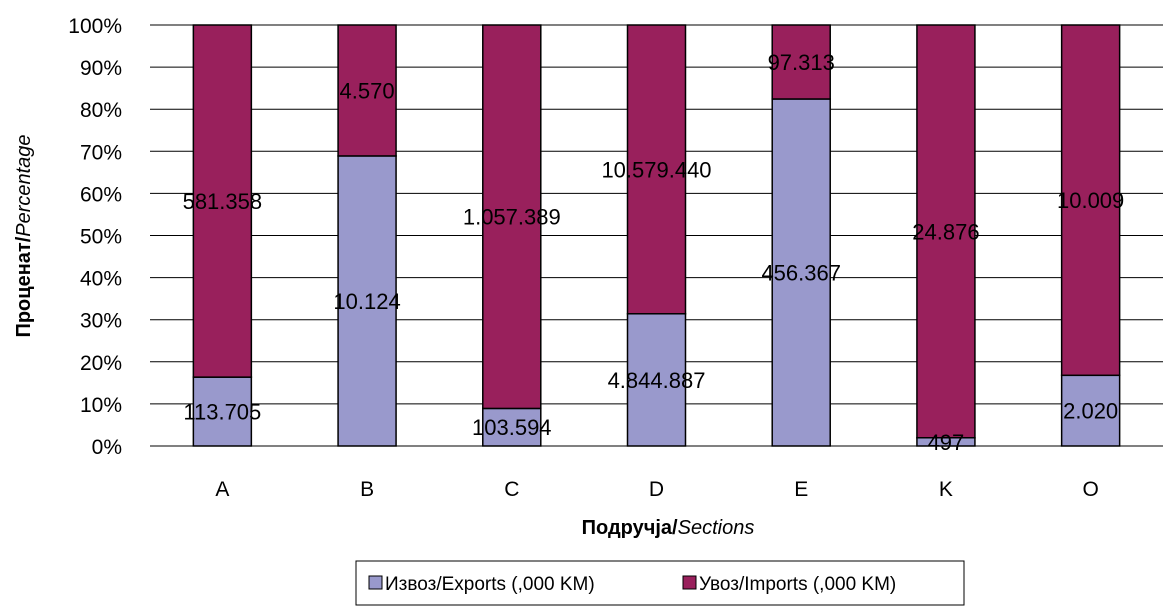 The height and width of the screenshot is (608, 1166). I want to click on data-label-exports-O: 2.020, so click(1090, 411).